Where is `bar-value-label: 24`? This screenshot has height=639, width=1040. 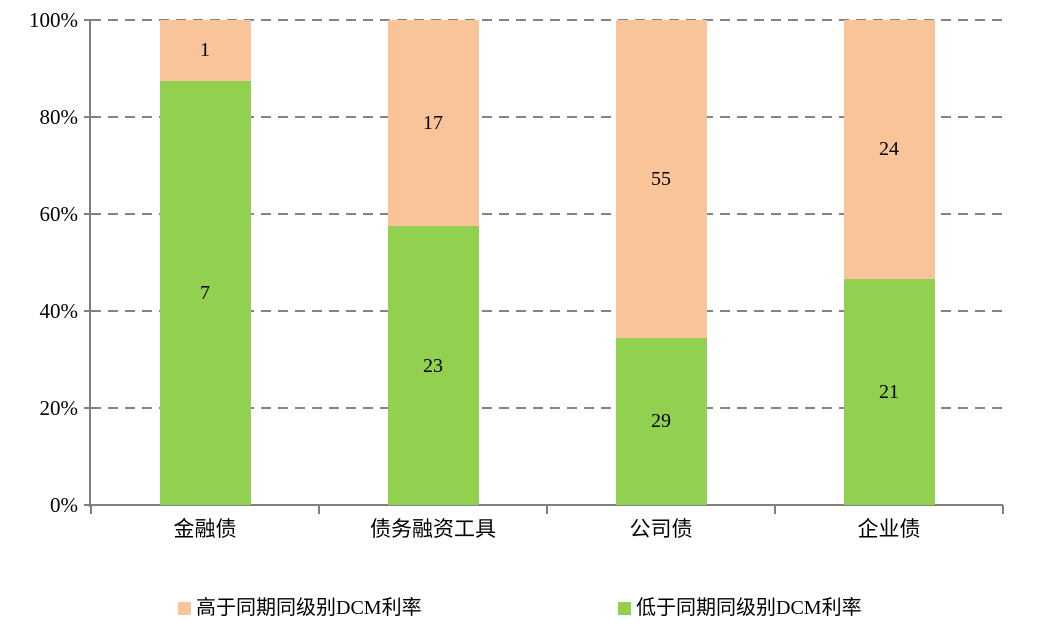
bar-value-label: 24 is located at coordinates (889, 149).